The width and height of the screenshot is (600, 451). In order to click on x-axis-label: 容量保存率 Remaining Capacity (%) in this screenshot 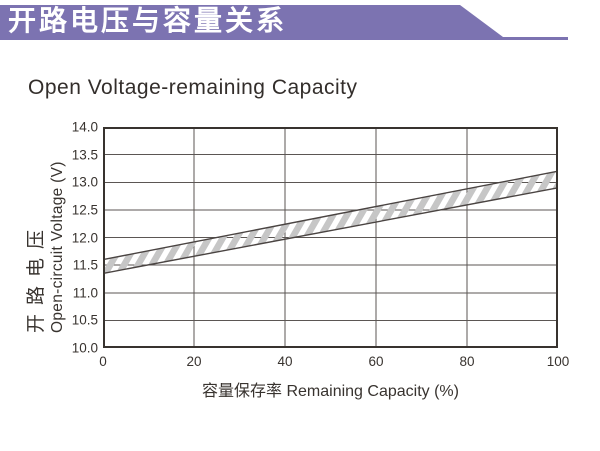, I will do `click(330, 391)`.